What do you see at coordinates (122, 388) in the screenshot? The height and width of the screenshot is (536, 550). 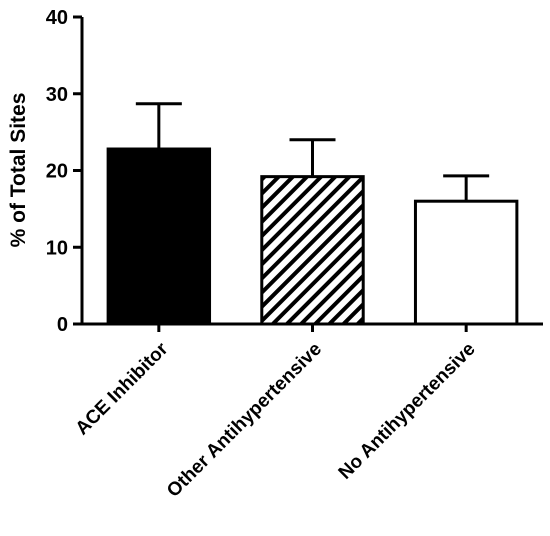 I see `x-tick-label: ACE Inhibitor` at bounding box center [122, 388].